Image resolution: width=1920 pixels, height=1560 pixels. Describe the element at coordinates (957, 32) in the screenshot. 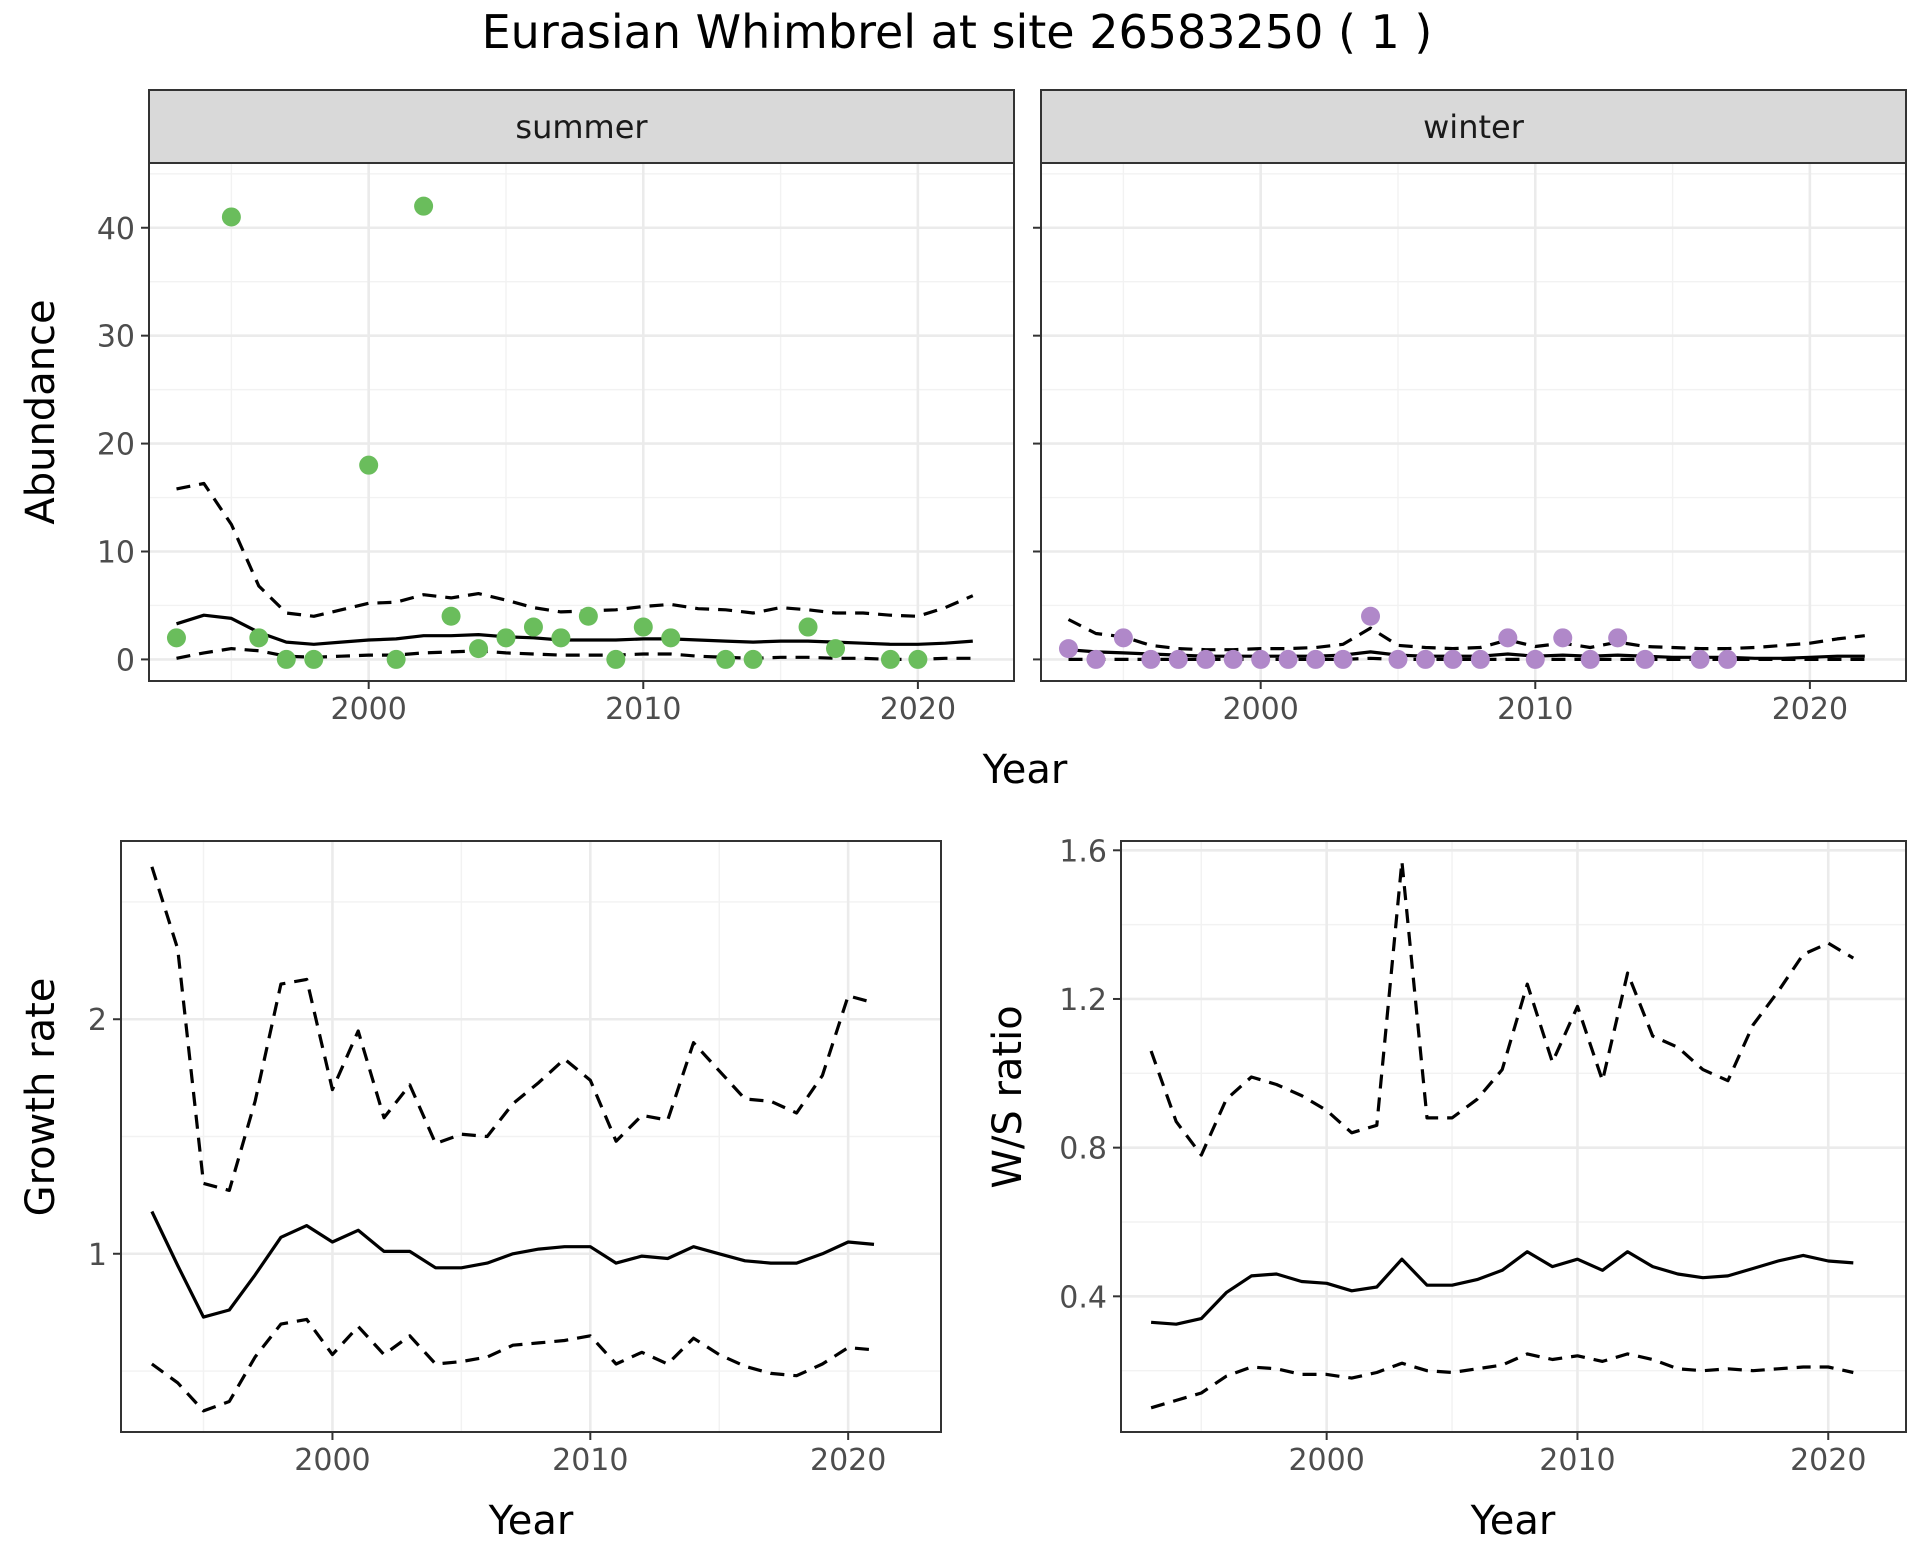

I see `figure-title: Eurasian Whimbrel at site 26583250 ( 1 )` at that location.